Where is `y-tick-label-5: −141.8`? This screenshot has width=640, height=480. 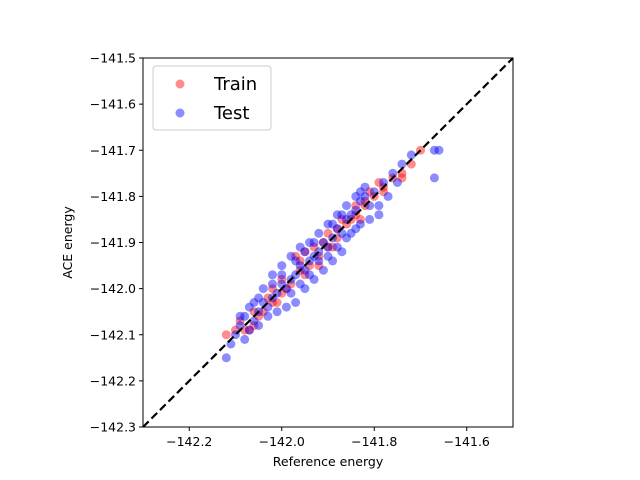 y-tick-label-5: −141.8 is located at coordinates (113, 196).